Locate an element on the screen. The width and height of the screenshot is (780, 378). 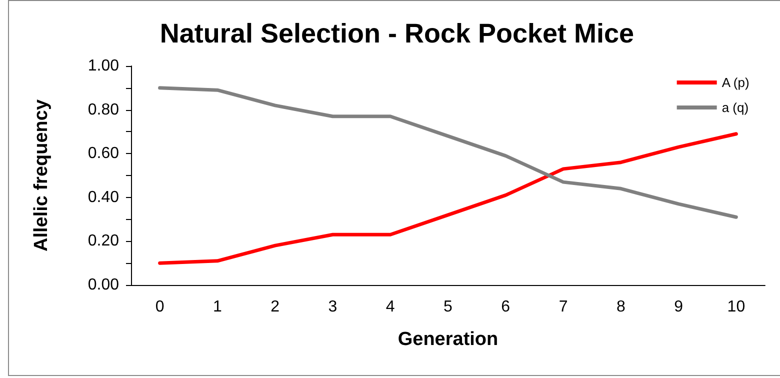
x-tick-label: 2 is located at coordinates (275, 307).